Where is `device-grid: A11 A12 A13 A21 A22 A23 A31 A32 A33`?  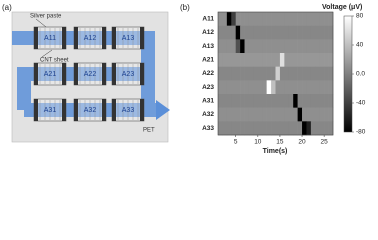 device-grid: A11 A12 A13 A21 A22 A23 A31 A32 A33 is located at coordinates (89, 74).